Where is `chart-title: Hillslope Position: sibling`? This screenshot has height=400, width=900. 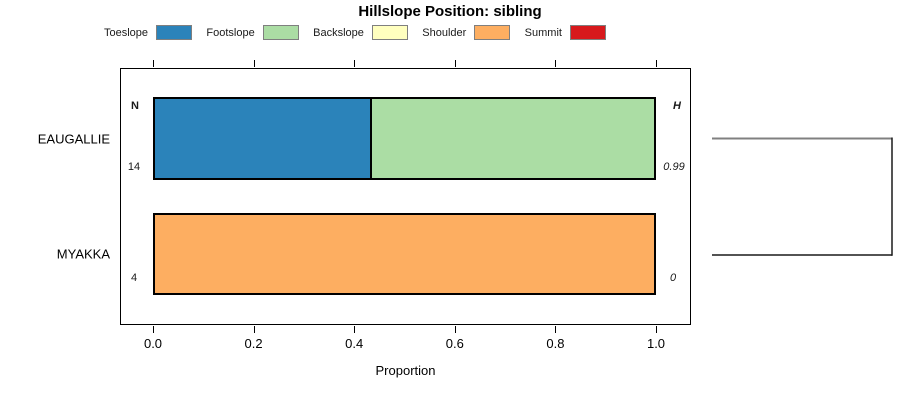 chart-title: Hillslope Position: sibling is located at coordinates (450, 11).